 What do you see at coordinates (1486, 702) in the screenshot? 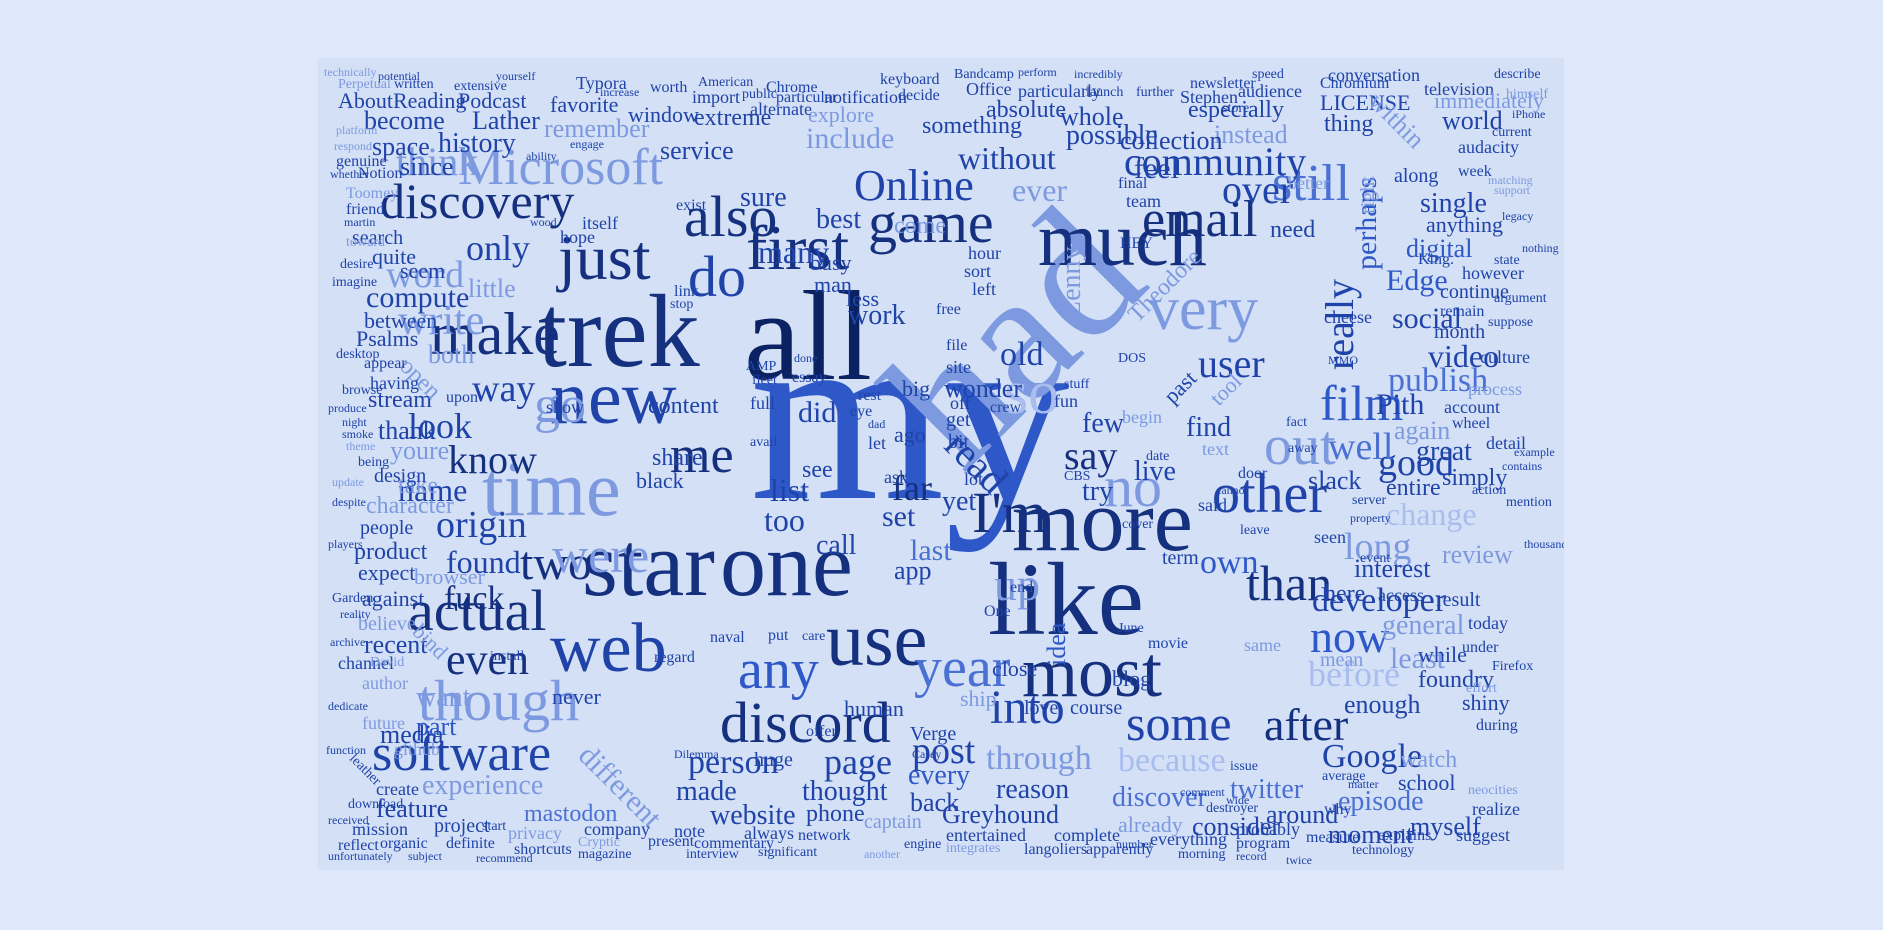
I see `word: shiny` at bounding box center [1486, 702].